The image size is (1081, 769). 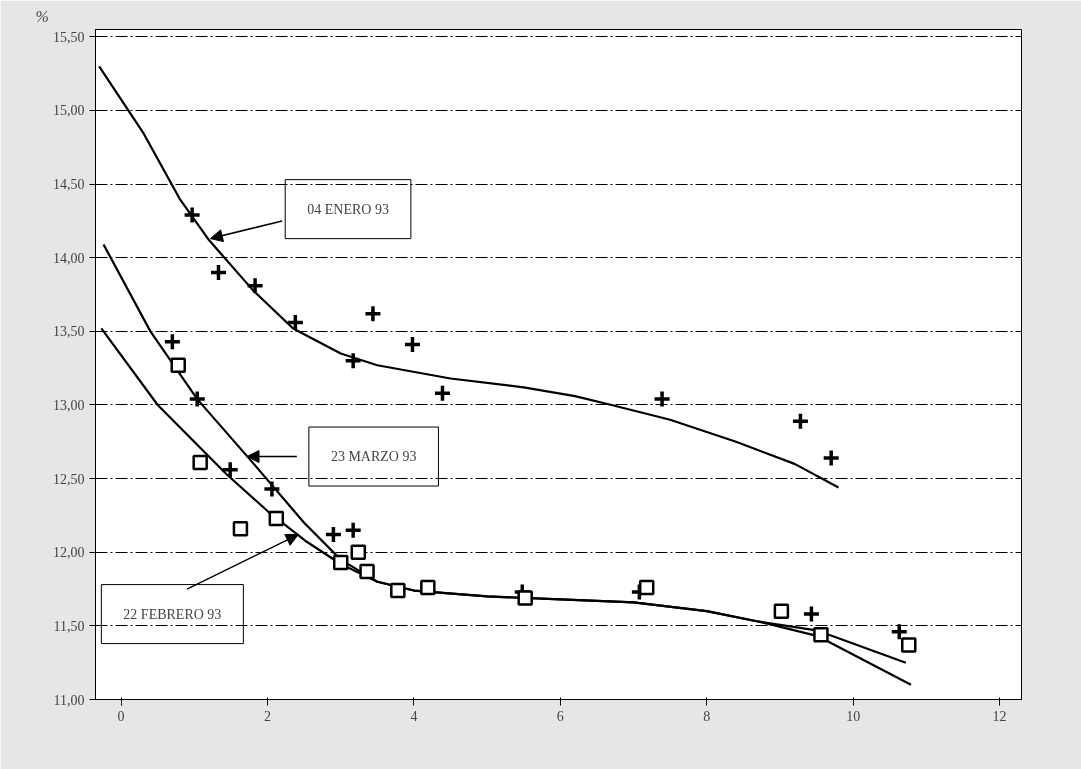 What do you see at coordinates (69, 258) in the screenshot?
I see `y-tick-label: 14,00` at bounding box center [69, 258].